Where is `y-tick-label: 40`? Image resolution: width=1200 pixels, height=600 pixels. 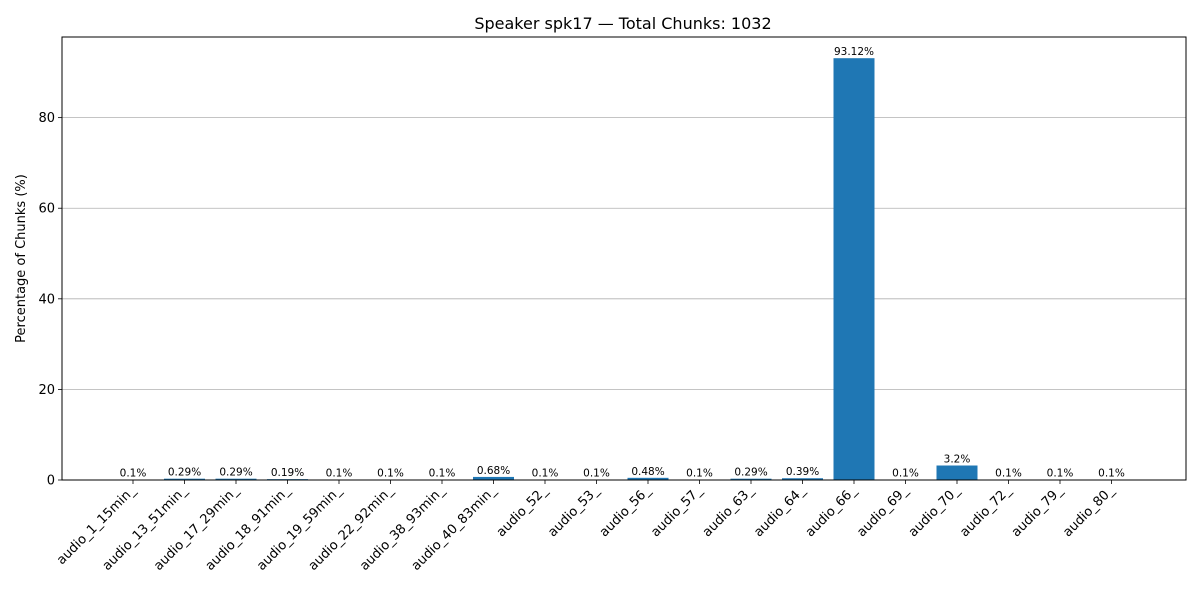 y-tick-label: 40 is located at coordinates (46, 299).